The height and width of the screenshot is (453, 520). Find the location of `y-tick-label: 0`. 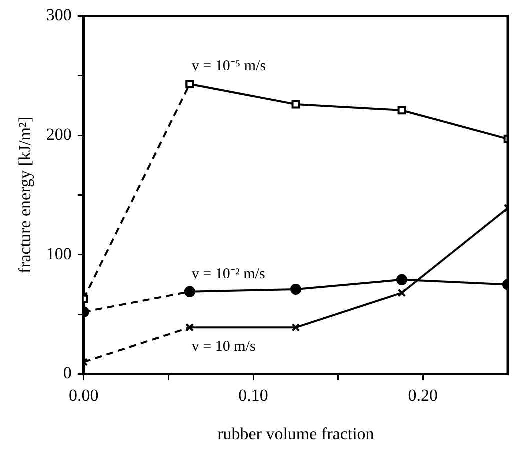

y-tick-label: 0 is located at coordinates (67, 373).